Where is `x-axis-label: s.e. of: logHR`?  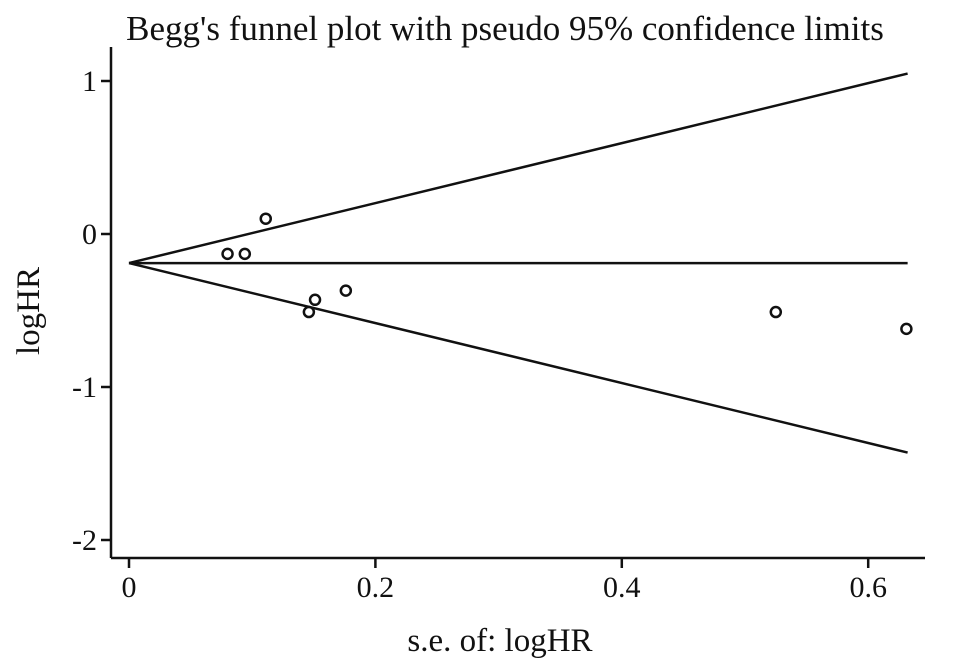
x-axis-label: s.e. of: logHR is located at coordinates (499, 641).